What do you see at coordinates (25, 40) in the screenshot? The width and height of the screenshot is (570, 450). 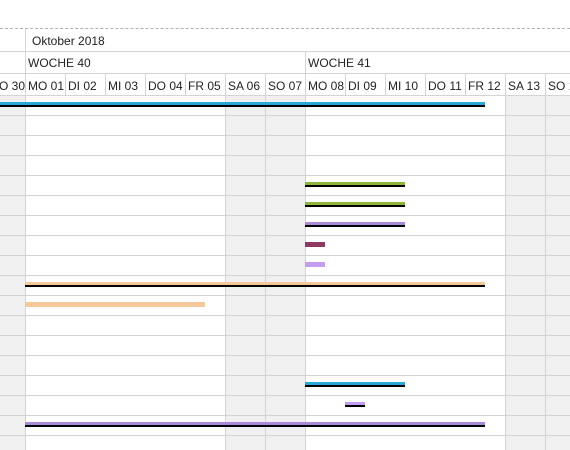 I see `month-separator` at bounding box center [25, 40].